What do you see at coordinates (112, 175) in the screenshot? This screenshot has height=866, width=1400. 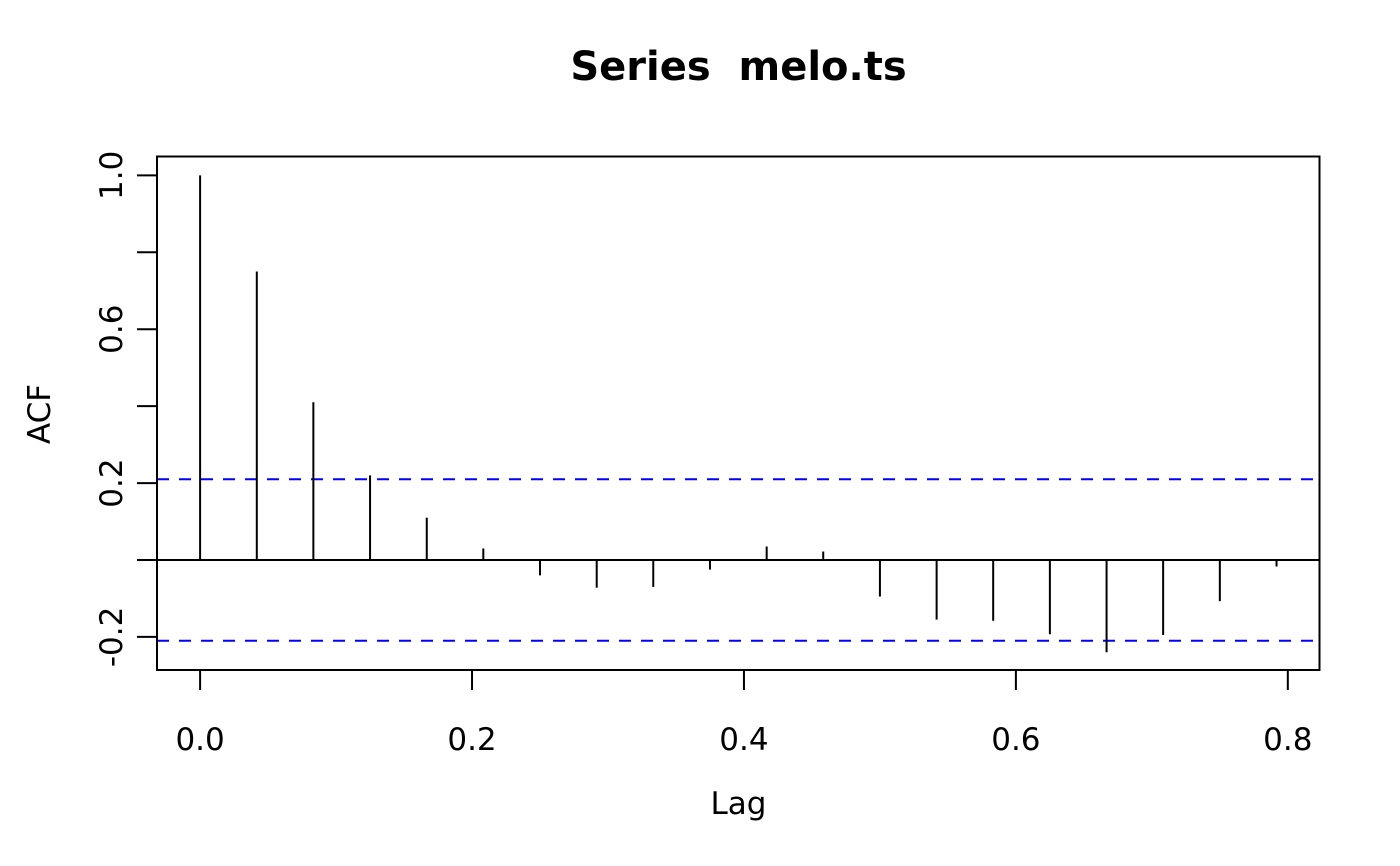 I see `y-tick-label: 1.0` at bounding box center [112, 175].